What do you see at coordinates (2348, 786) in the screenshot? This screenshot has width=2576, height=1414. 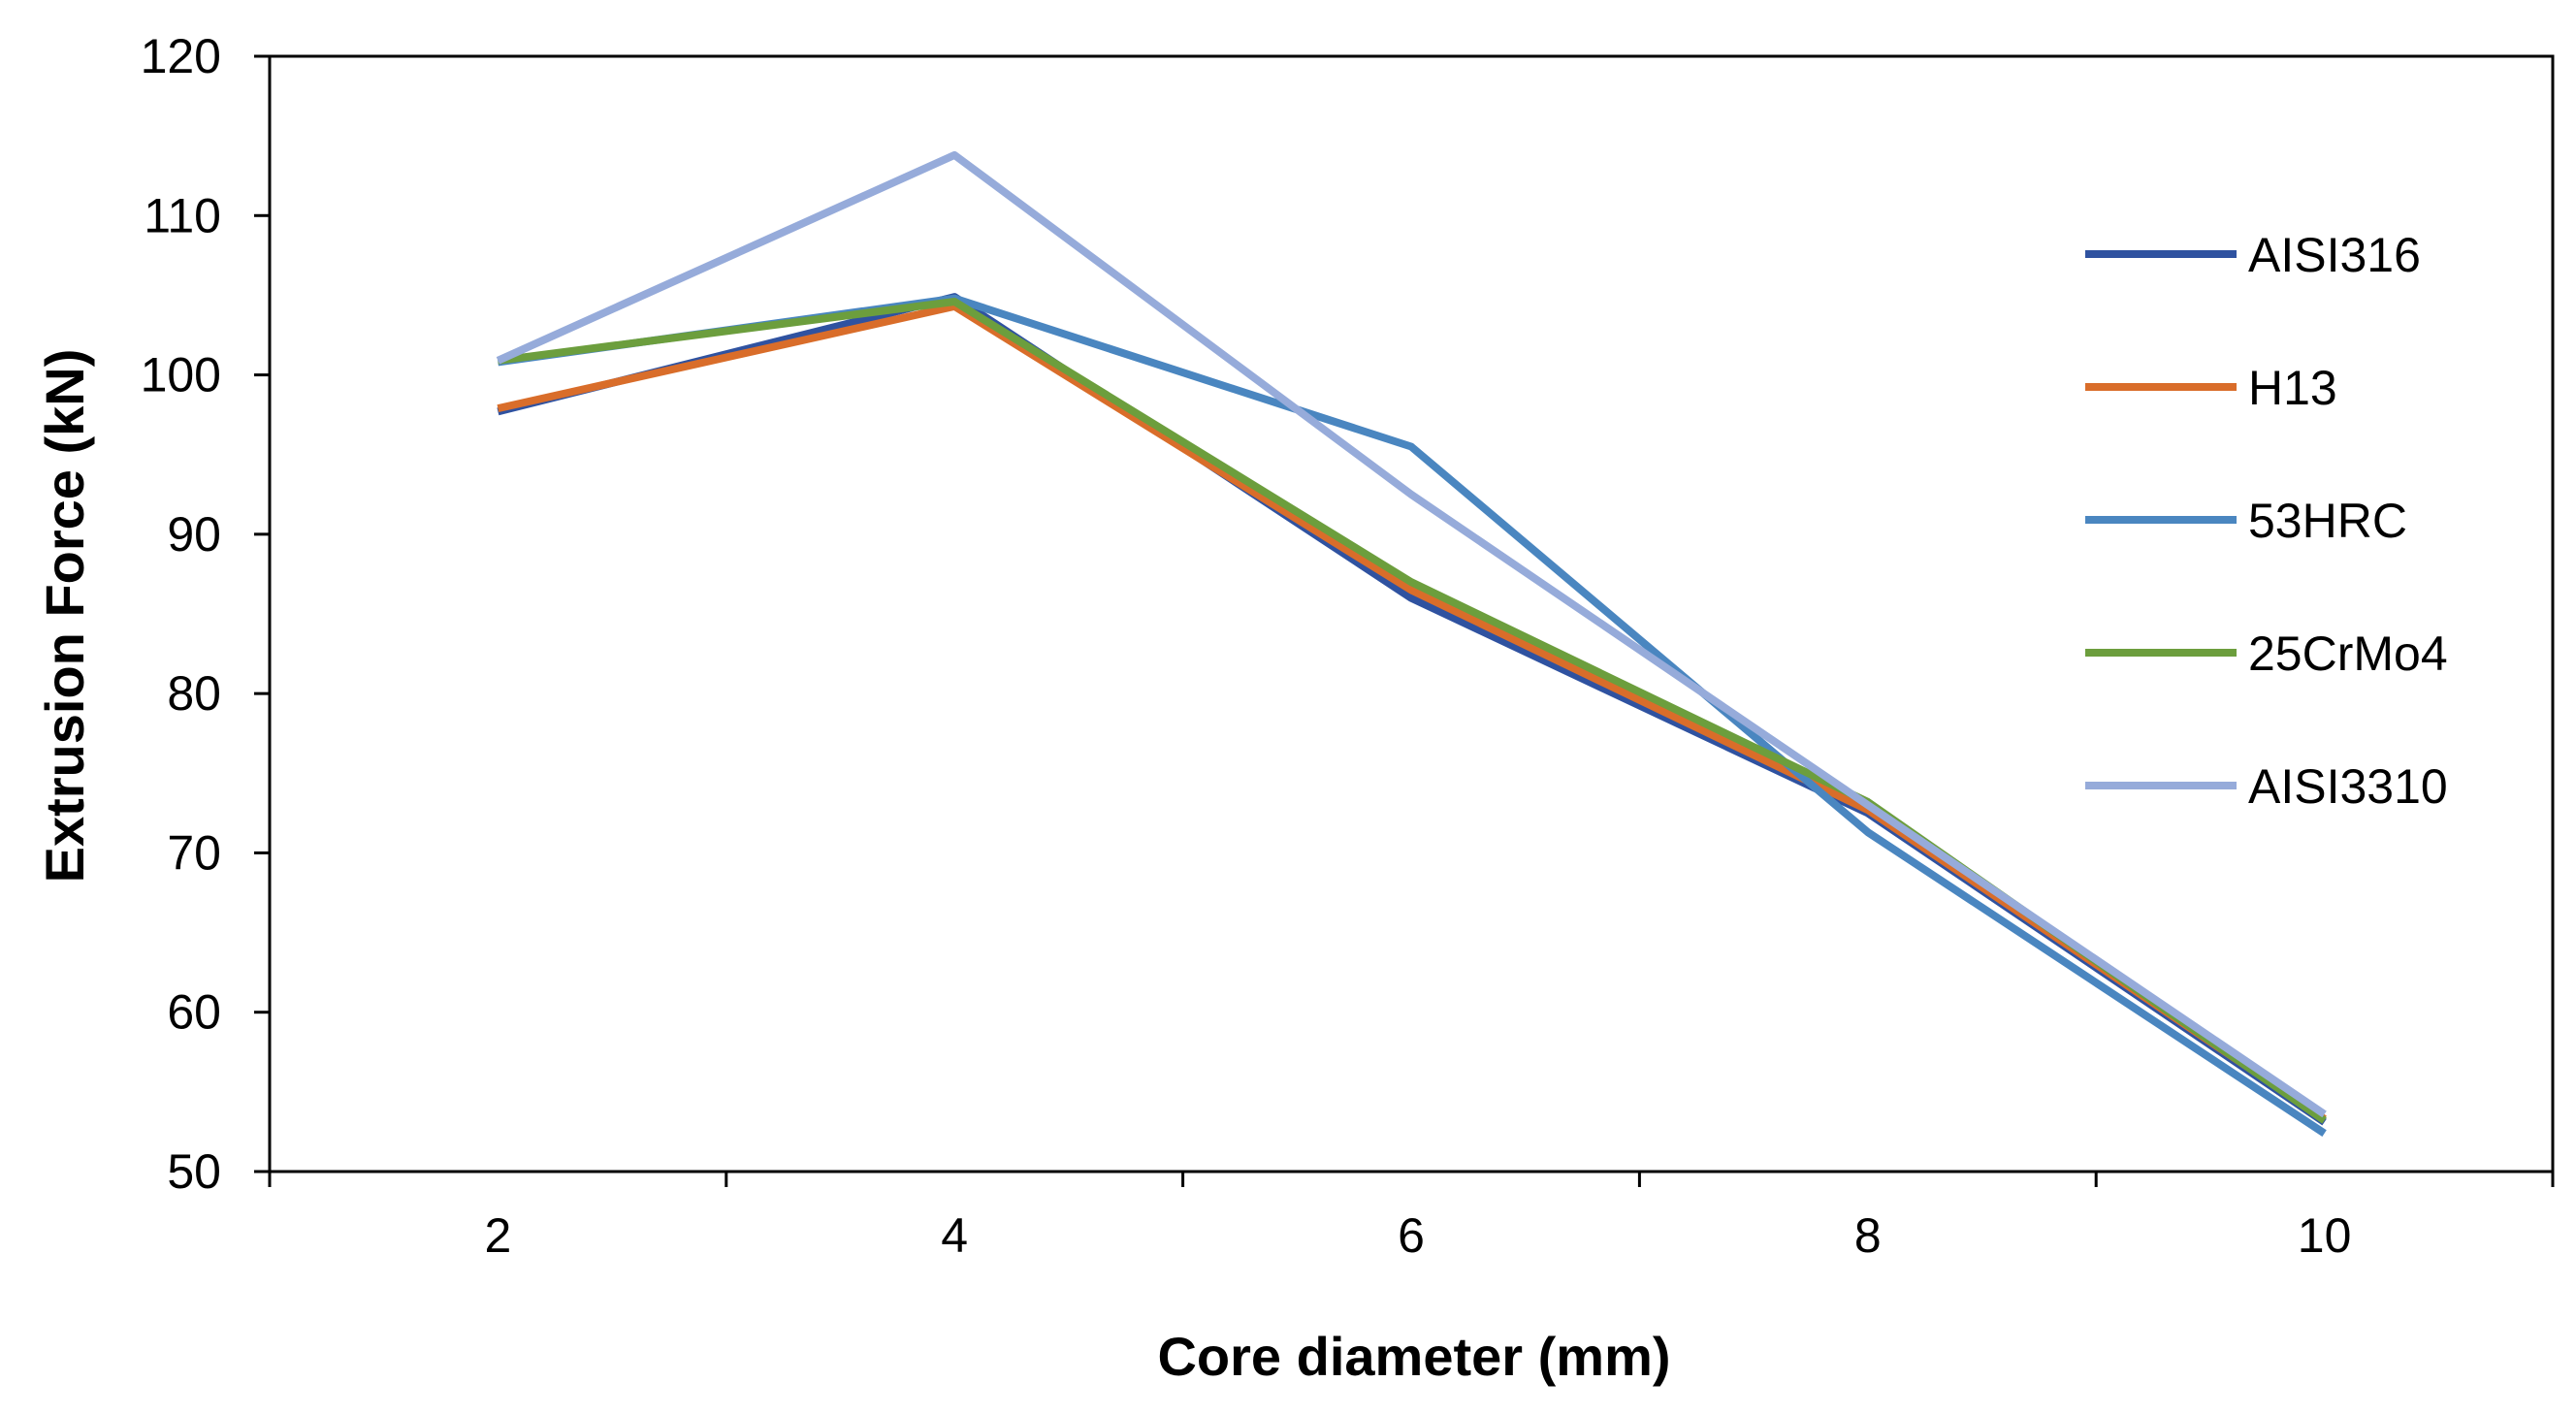 I see `legend-label-aisi3310: AISI3310` at bounding box center [2348, 786].